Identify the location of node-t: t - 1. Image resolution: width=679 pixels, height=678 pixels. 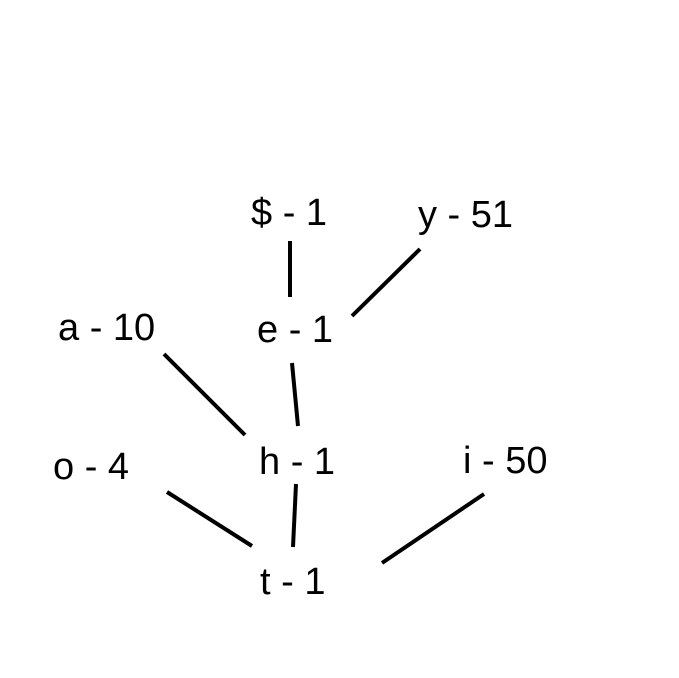
(293, 582).